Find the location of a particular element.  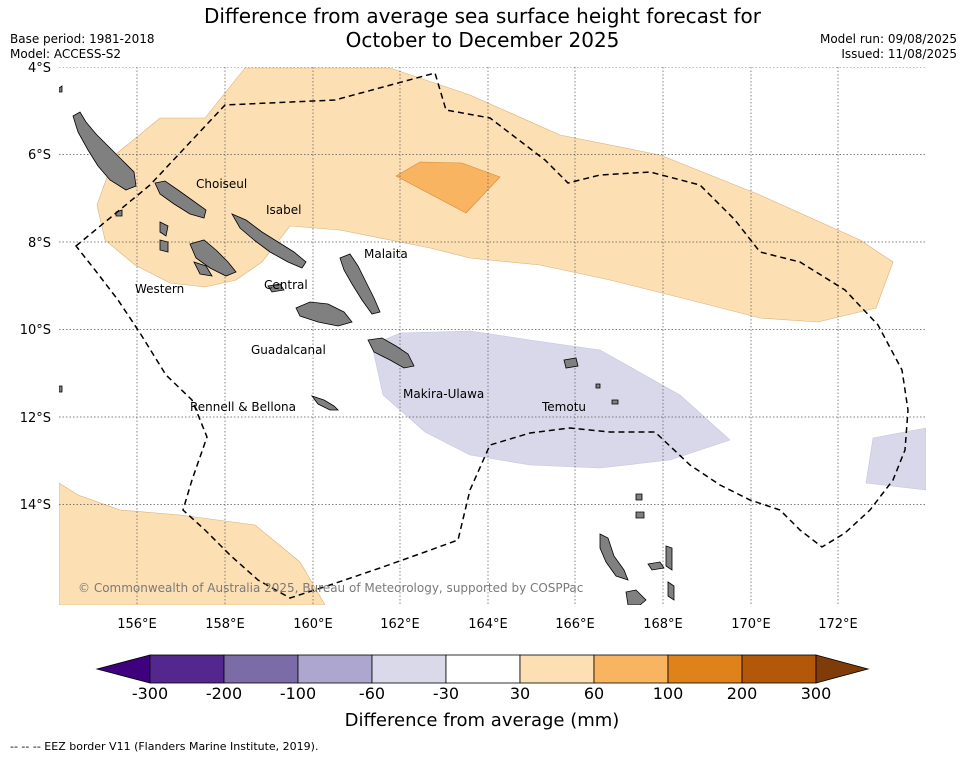

lat-label-6s: 6°S is located at coordinates (39, 155).